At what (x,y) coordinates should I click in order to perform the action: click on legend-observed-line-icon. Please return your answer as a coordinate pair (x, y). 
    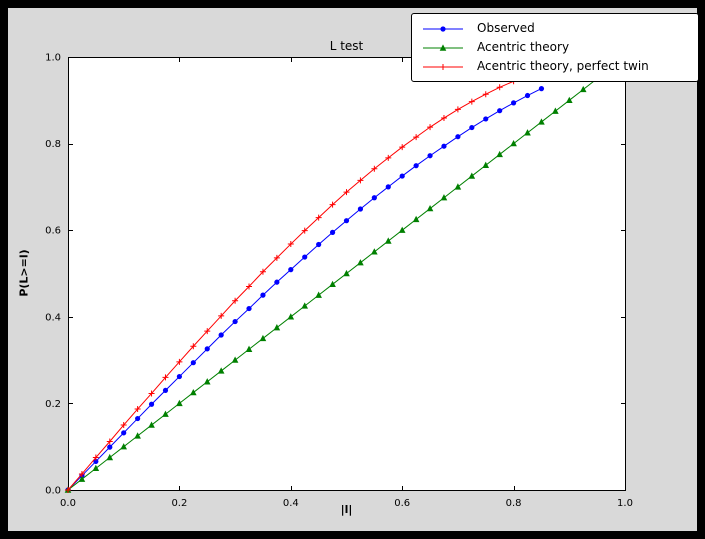
    Looking at the image, I should click on (443, 28).